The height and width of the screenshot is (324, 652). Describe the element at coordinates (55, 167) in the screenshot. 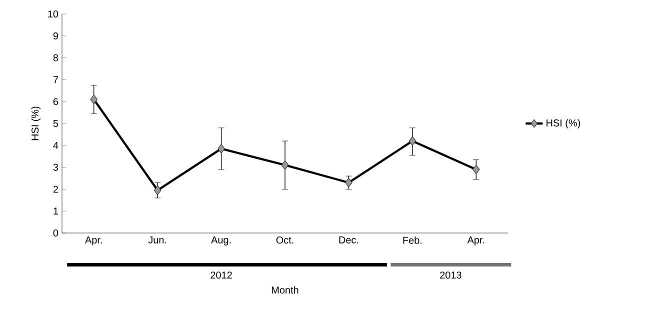

I see `y-tick-label: 3` at that location.